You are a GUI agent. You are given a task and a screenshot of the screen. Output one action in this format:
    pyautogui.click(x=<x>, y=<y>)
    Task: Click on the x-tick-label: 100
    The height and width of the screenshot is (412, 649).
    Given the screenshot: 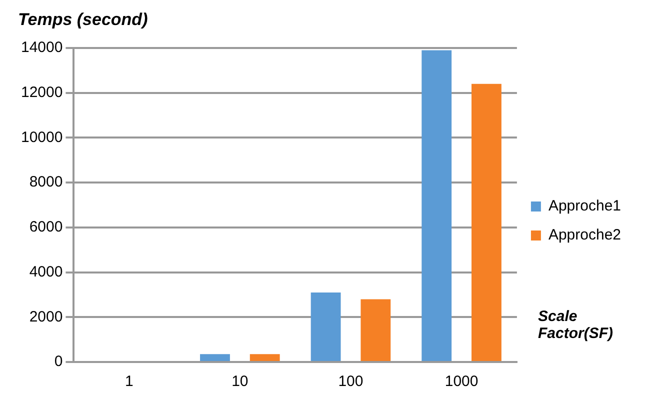 What is the action you would take?
    pyautogui.click(x=351, y=381)
    